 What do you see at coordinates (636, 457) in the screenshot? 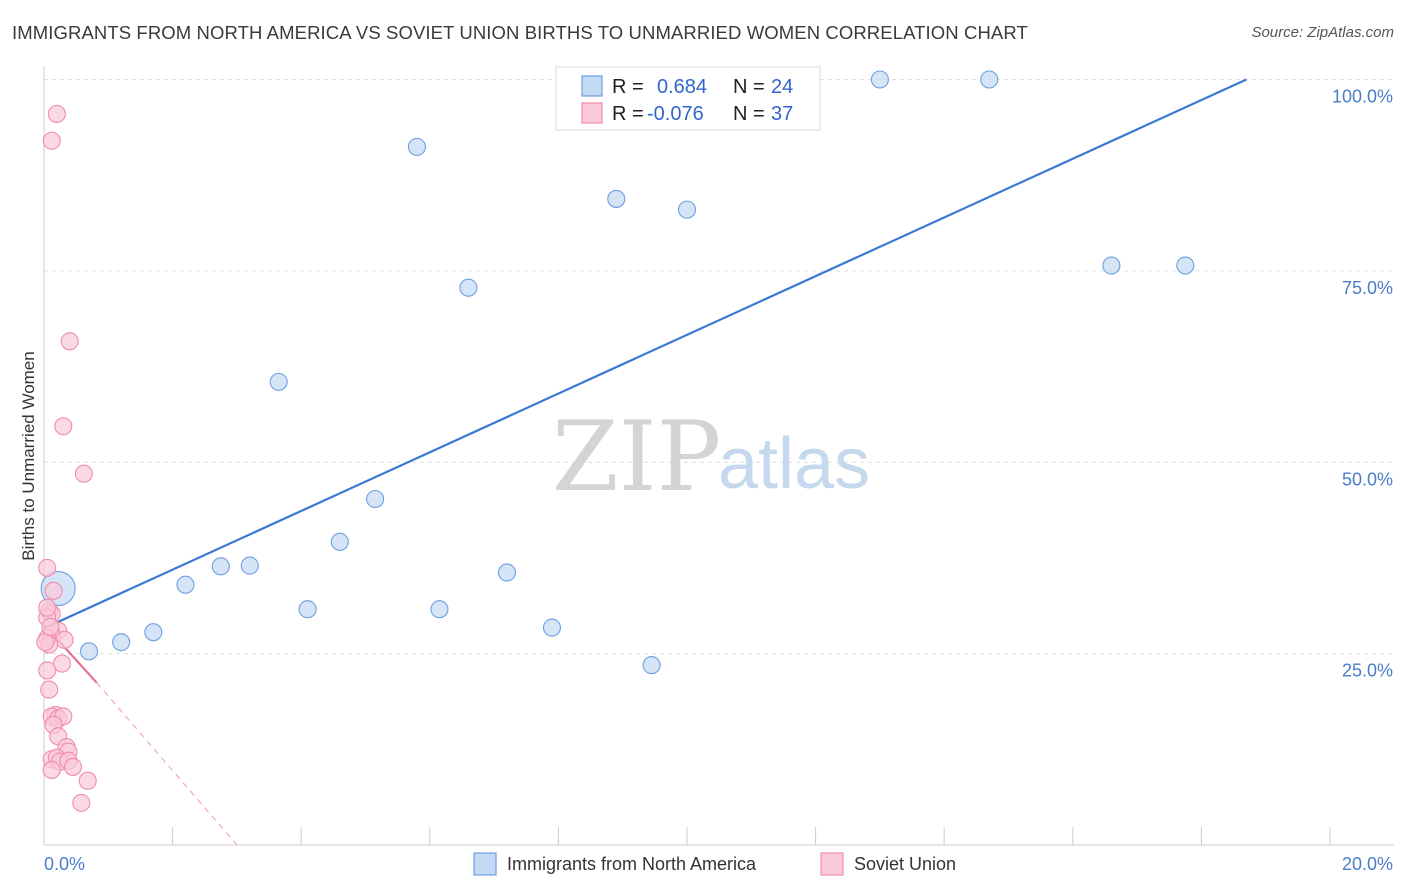
I see `watermark-zip: ZIP` at bounding box center [636, 457].